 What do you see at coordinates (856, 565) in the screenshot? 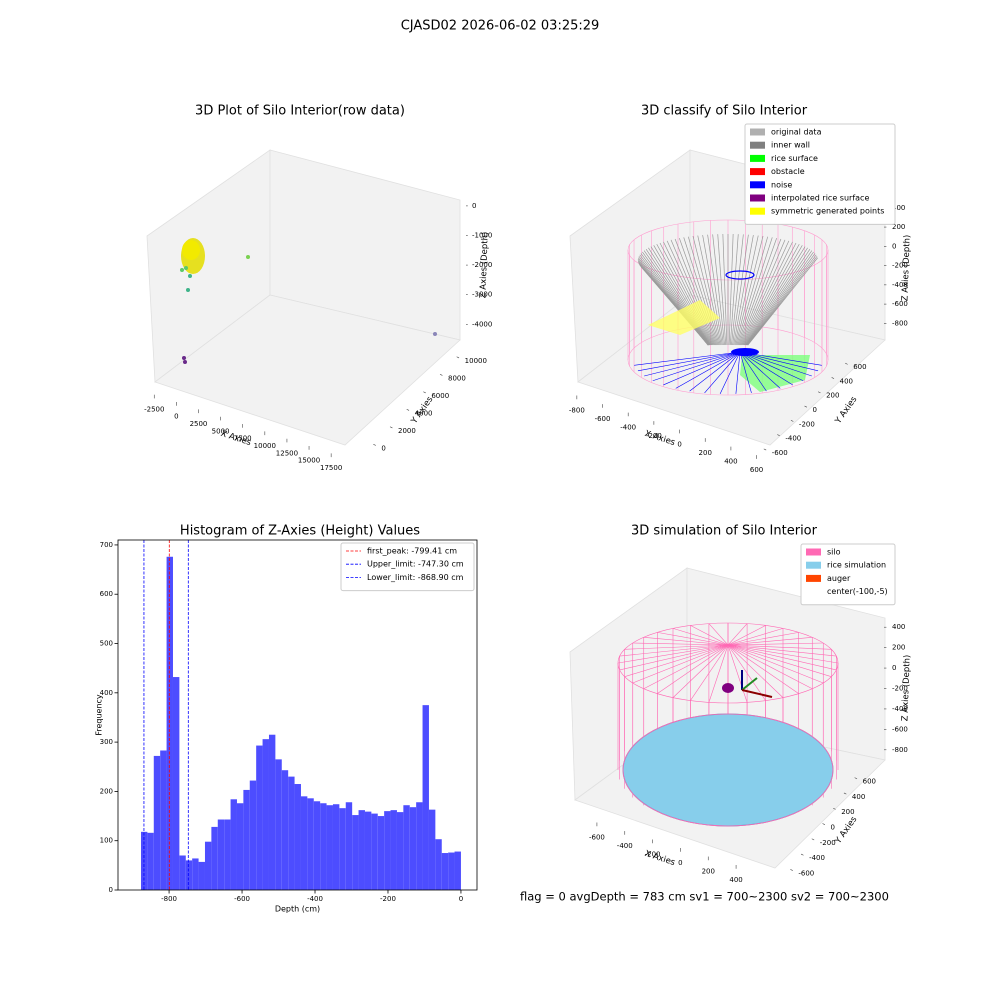
I see `legend-label: rice simulation` at bounding box center [856, 565].